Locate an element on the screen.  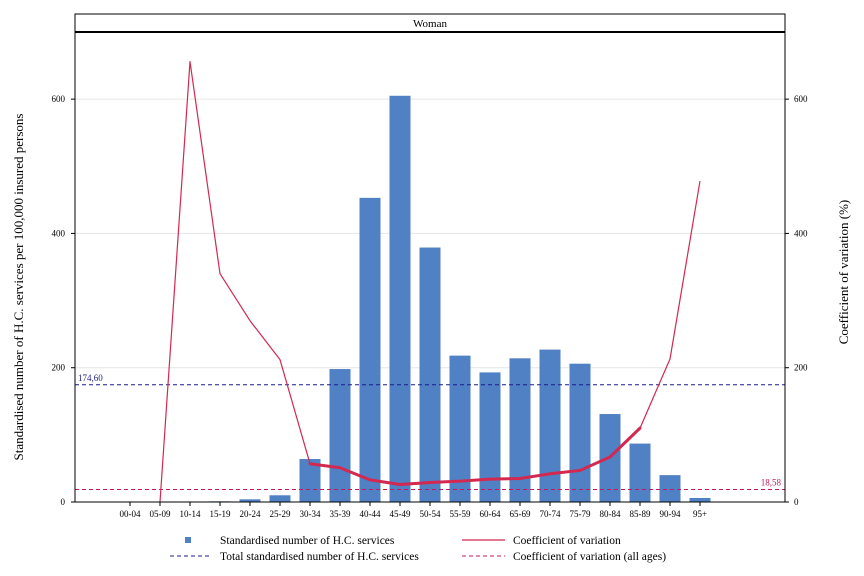
x-tick-label: 70-74 is located at coordinates (550, 514).